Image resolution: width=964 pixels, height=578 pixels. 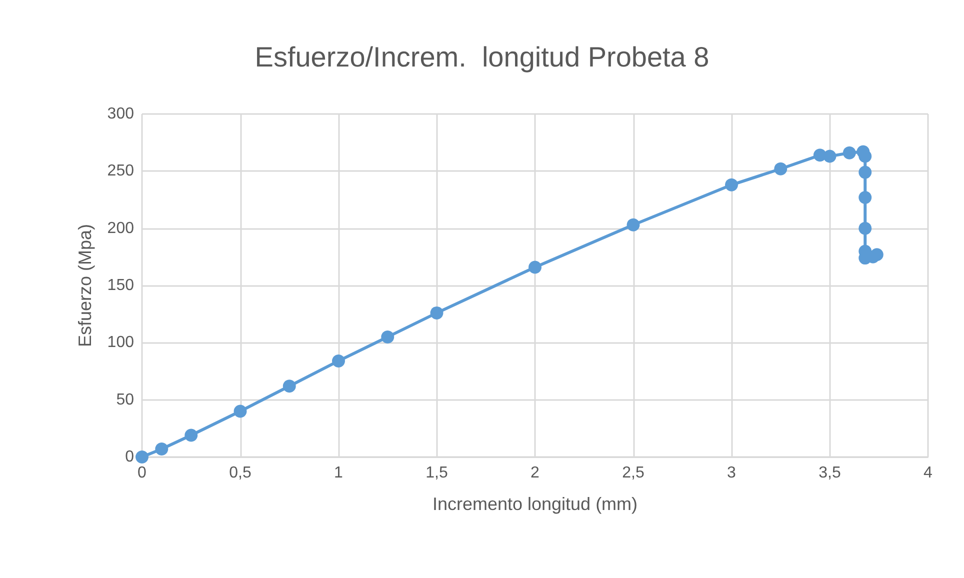 What do you see at coordinates (125, 399) in the screenshot?
I see `y-tick-label: 50` at bounding box center [125, 399].